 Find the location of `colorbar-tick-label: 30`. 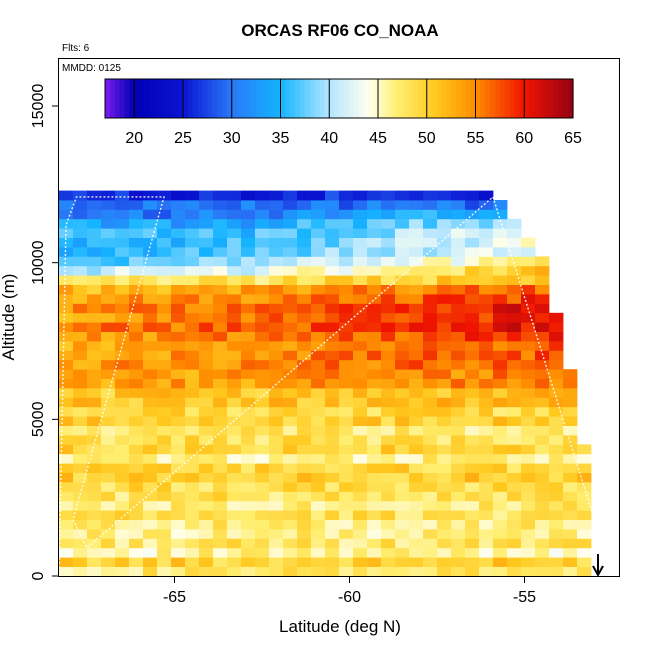

colorbar-tick-label: 30 is located at coordinates (232, 138).